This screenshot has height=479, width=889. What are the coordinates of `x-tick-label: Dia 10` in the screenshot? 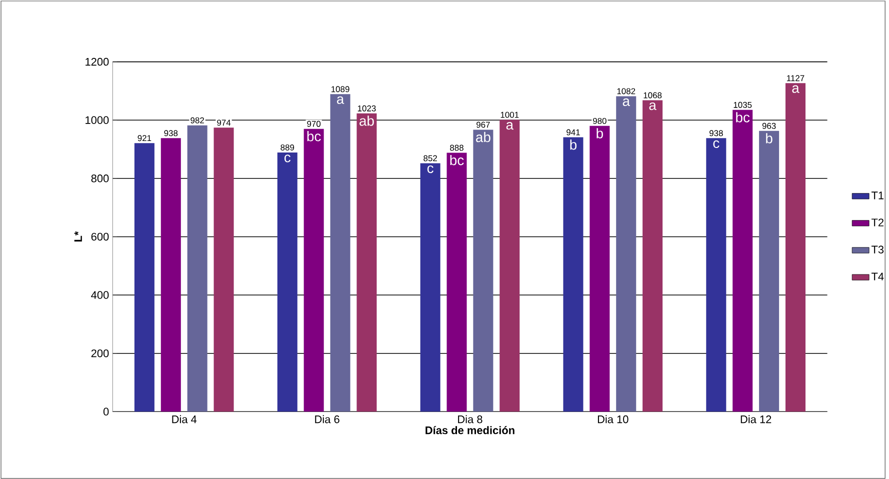 It's located at (613, 419).